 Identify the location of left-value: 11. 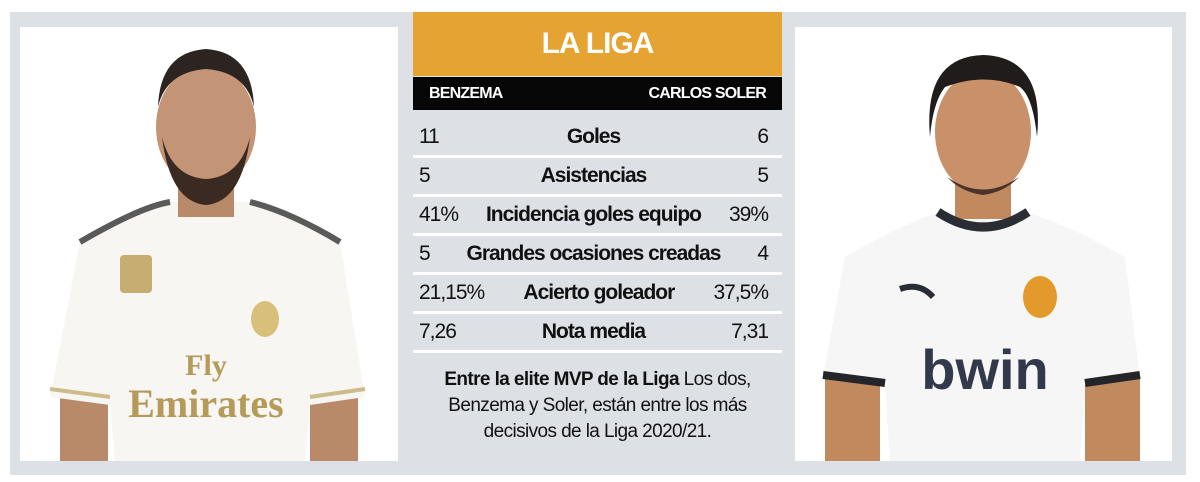
(429, 136).